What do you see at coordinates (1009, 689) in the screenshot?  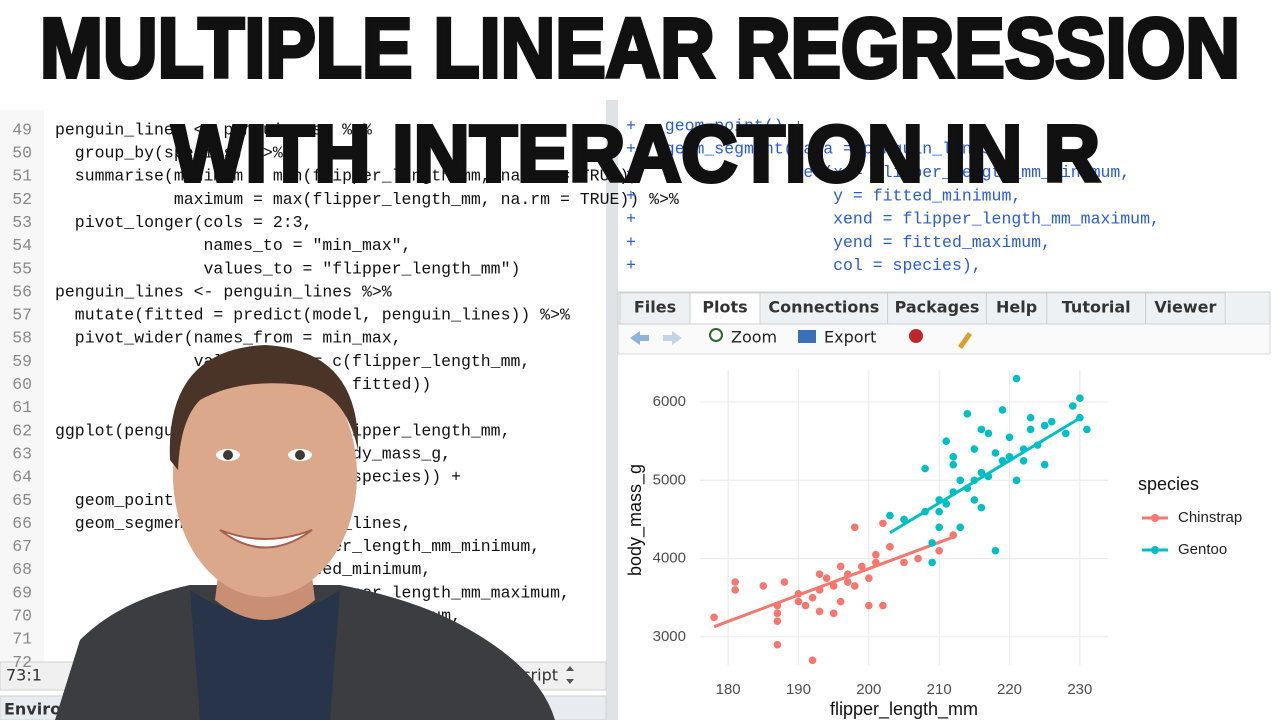 I see `x-tick-label: 220` at bounding box center [1009, 689].